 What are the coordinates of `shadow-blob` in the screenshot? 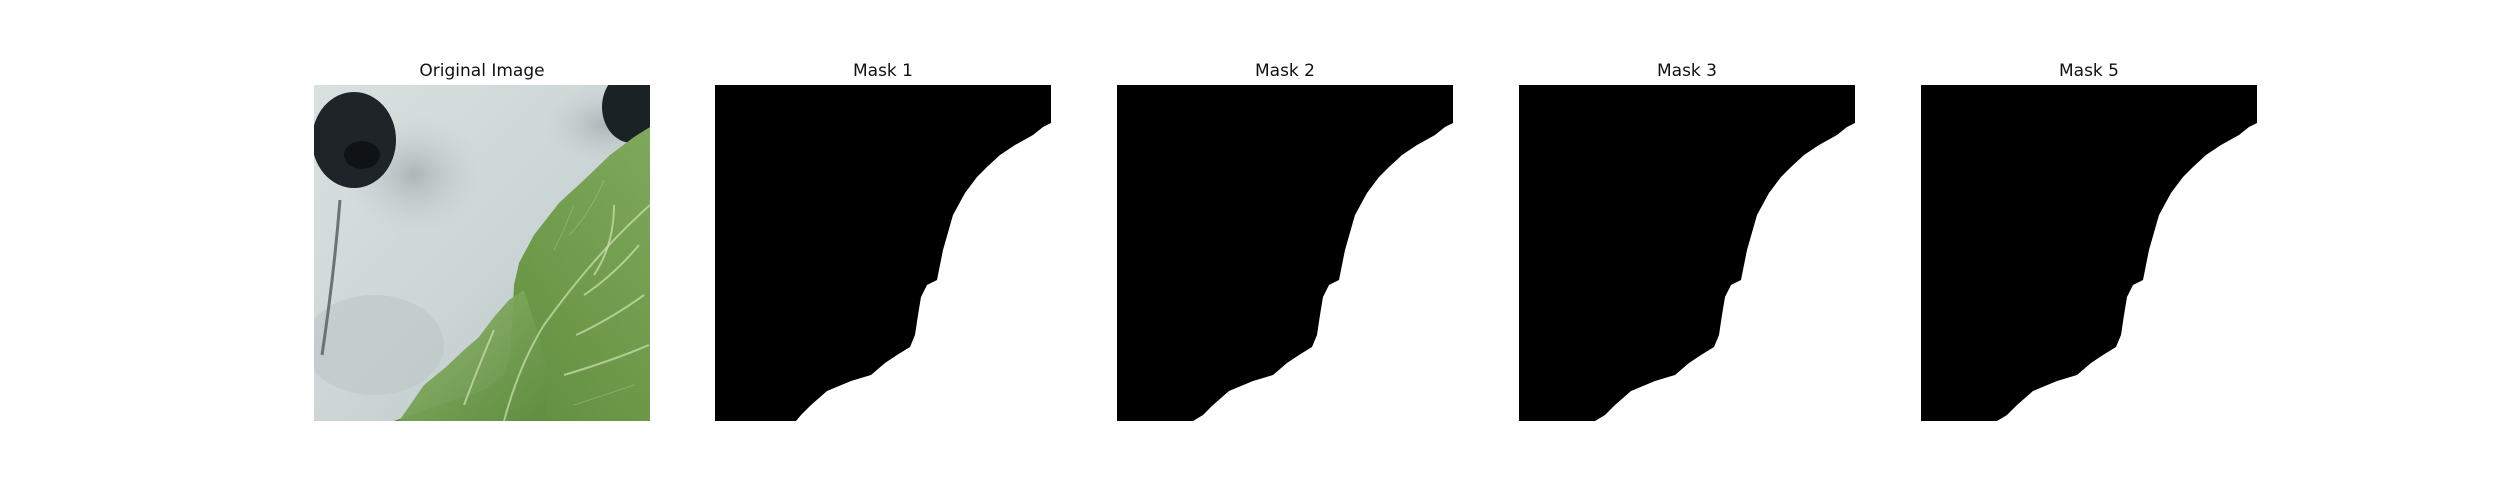 It's located at (379, 345).